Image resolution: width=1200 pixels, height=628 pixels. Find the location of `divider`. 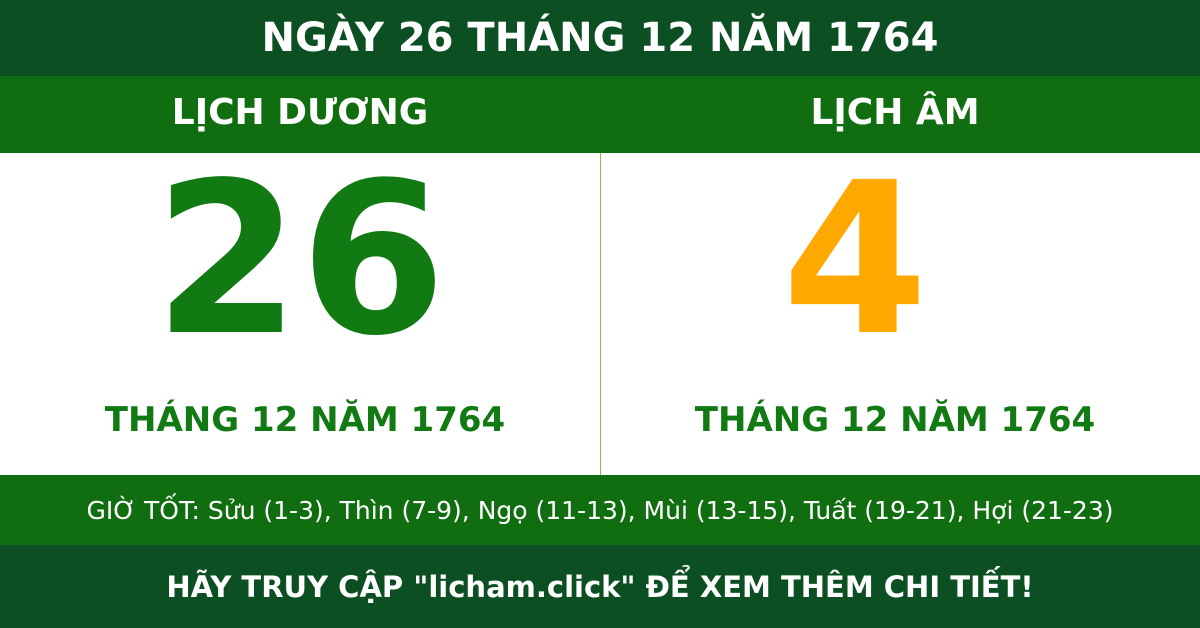

divider is located at coordinates (600, 314).